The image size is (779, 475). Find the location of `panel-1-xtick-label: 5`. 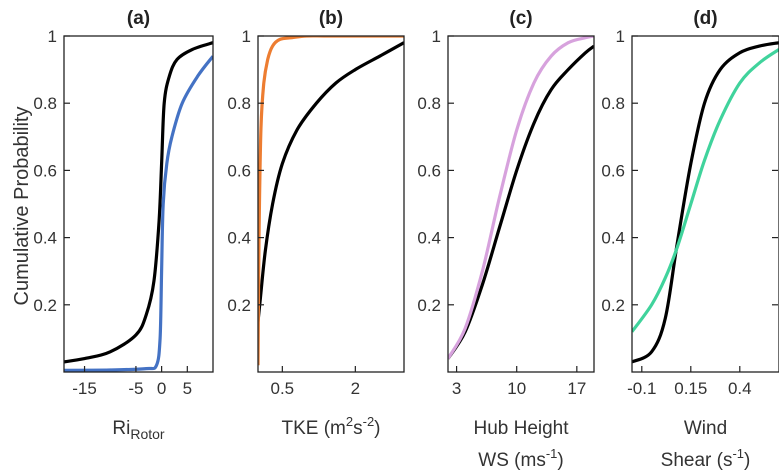

panel-1-xtick-label: 5 is located at coordinates (187, 388).